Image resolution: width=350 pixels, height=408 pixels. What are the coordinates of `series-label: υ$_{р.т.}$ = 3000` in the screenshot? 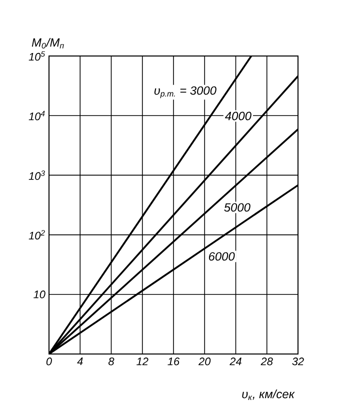 It's located at (185, 92).